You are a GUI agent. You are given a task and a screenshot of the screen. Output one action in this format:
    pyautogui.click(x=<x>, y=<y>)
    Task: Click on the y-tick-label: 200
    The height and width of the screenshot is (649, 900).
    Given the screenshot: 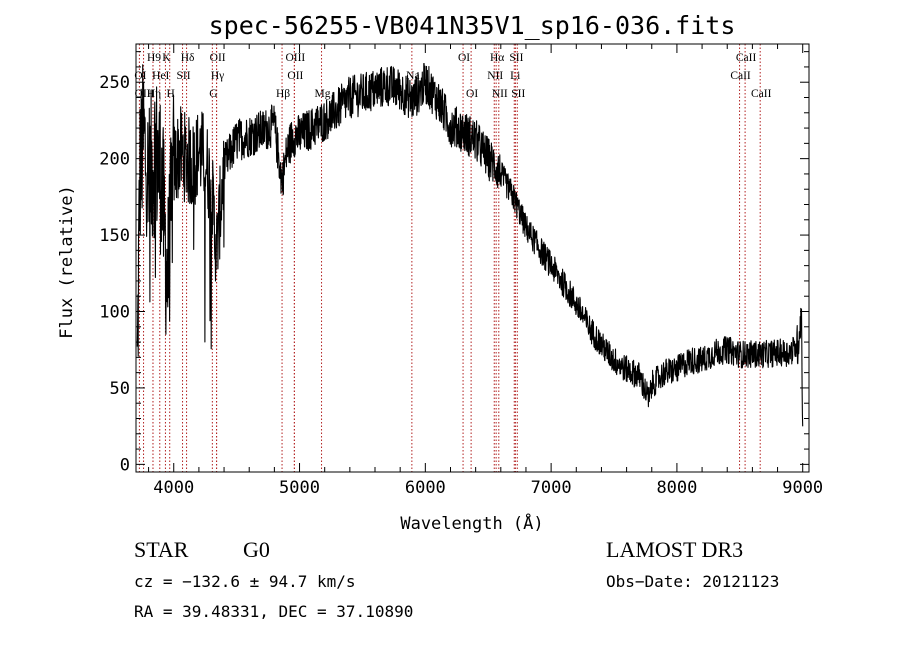 What is the action you would take?
    pyautogui.click(x=114, y=160)
    